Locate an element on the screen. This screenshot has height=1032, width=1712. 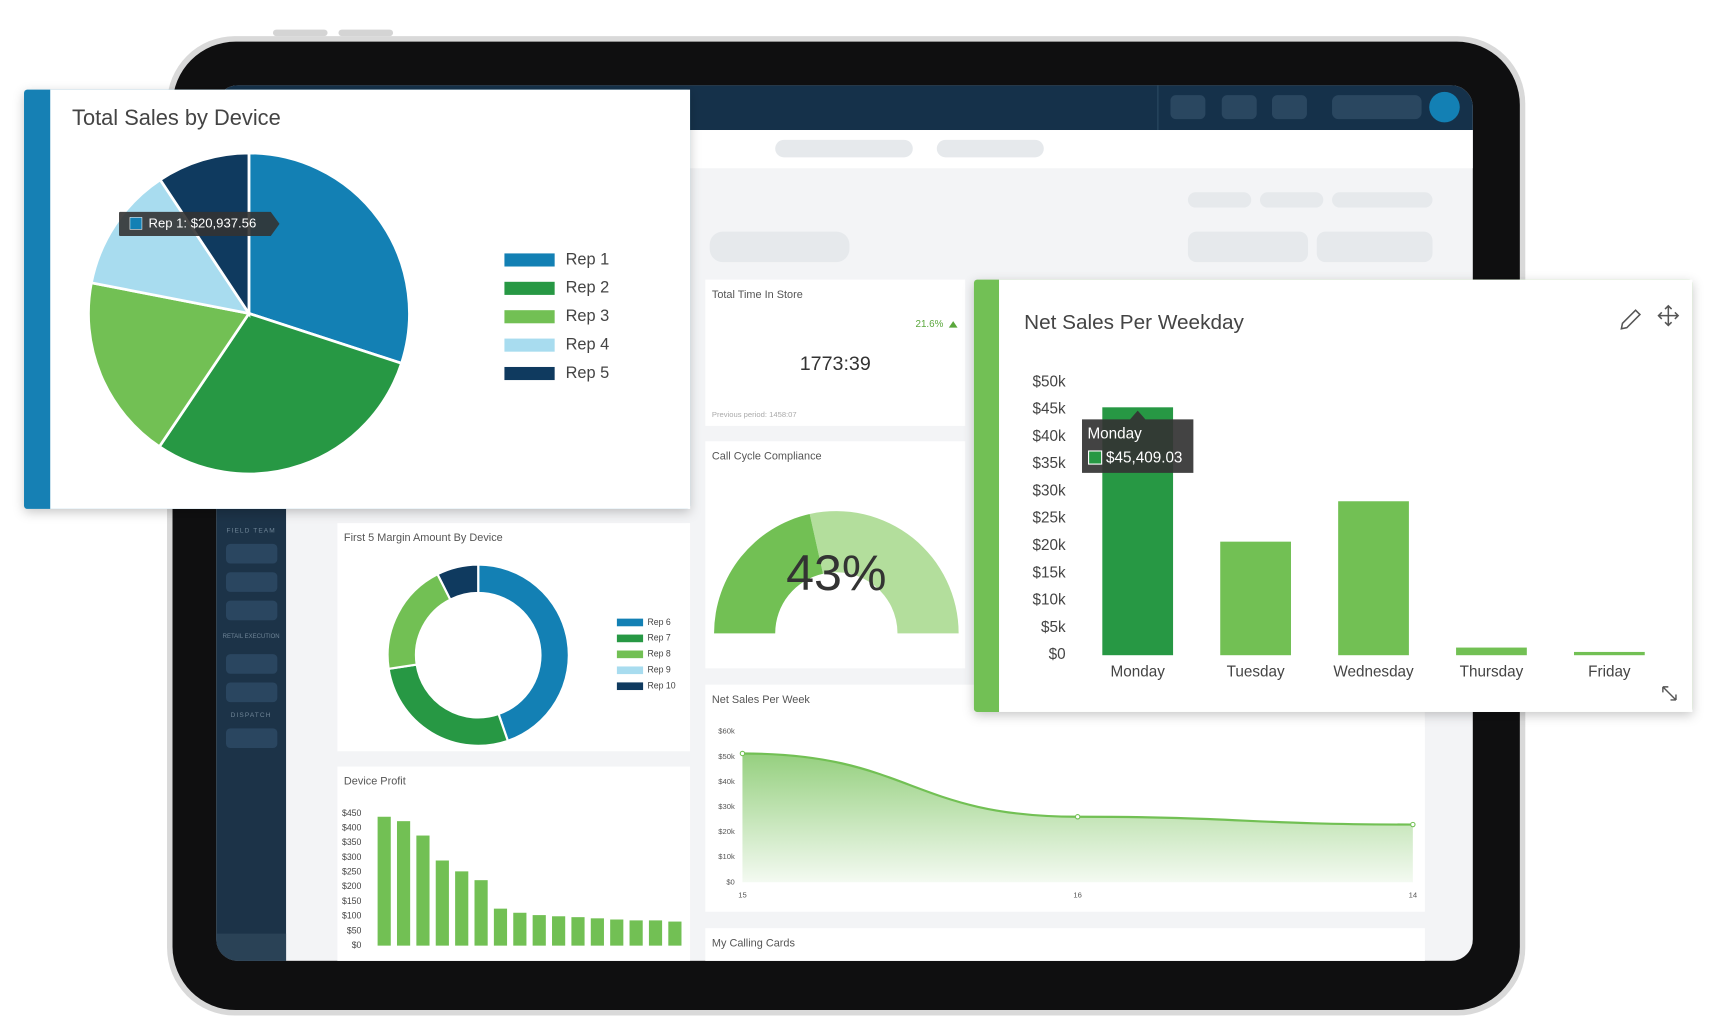
tooltip-title: Monday is located at coordinates (1114, 434).